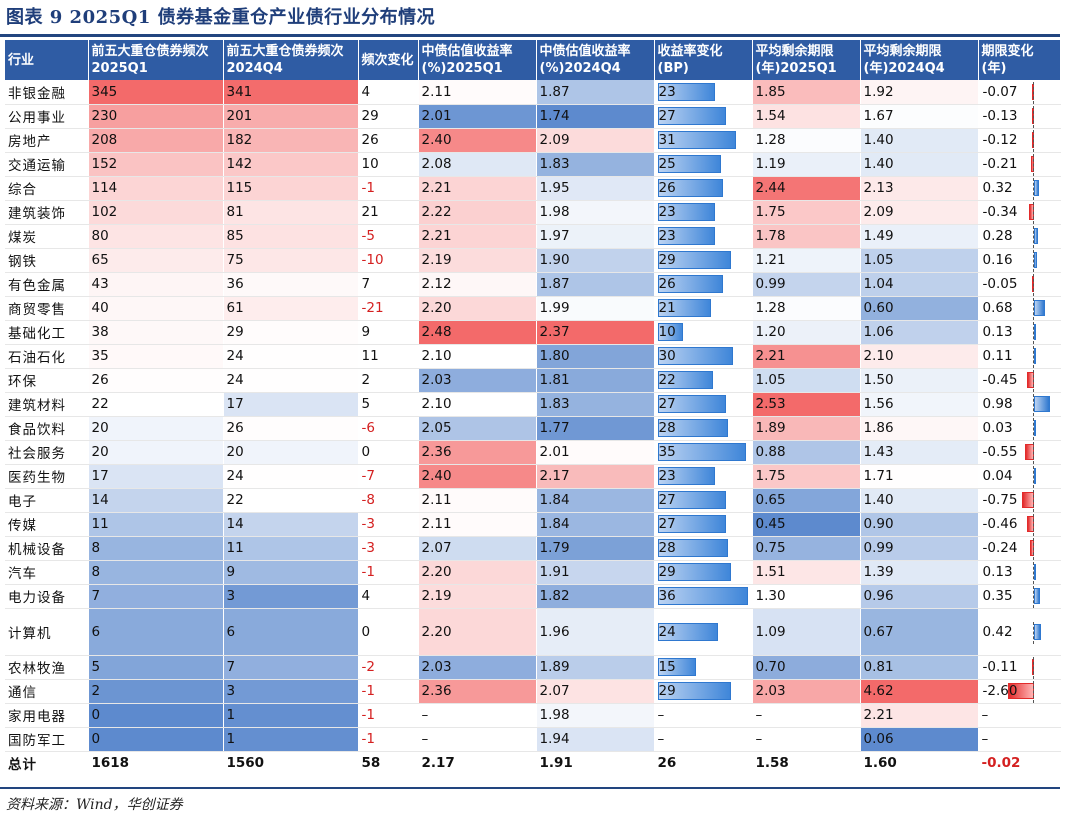 The width and height of the screenshot is (1066, 820). Describe the element at coordinates (997, 236) in the screenshot. I see `maturity-change-value: 0.28` at that location.